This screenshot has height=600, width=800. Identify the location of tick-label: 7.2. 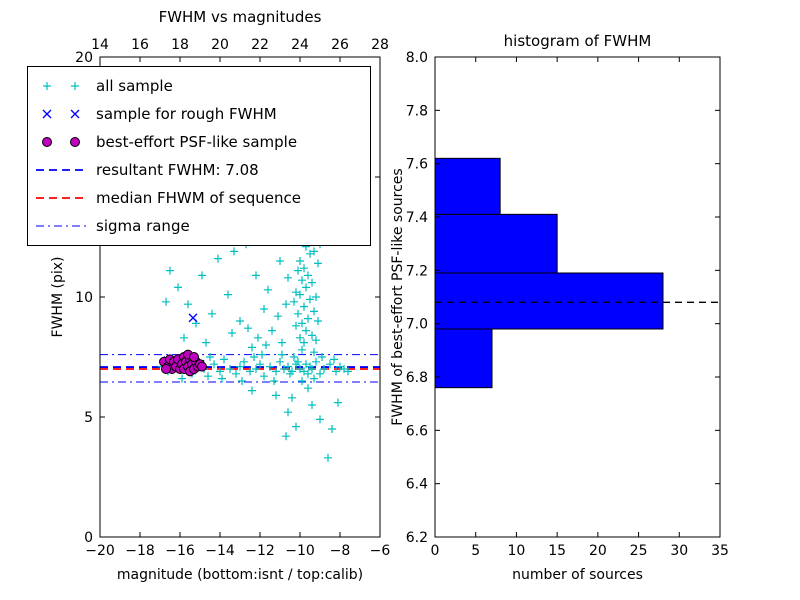
(417, 271).